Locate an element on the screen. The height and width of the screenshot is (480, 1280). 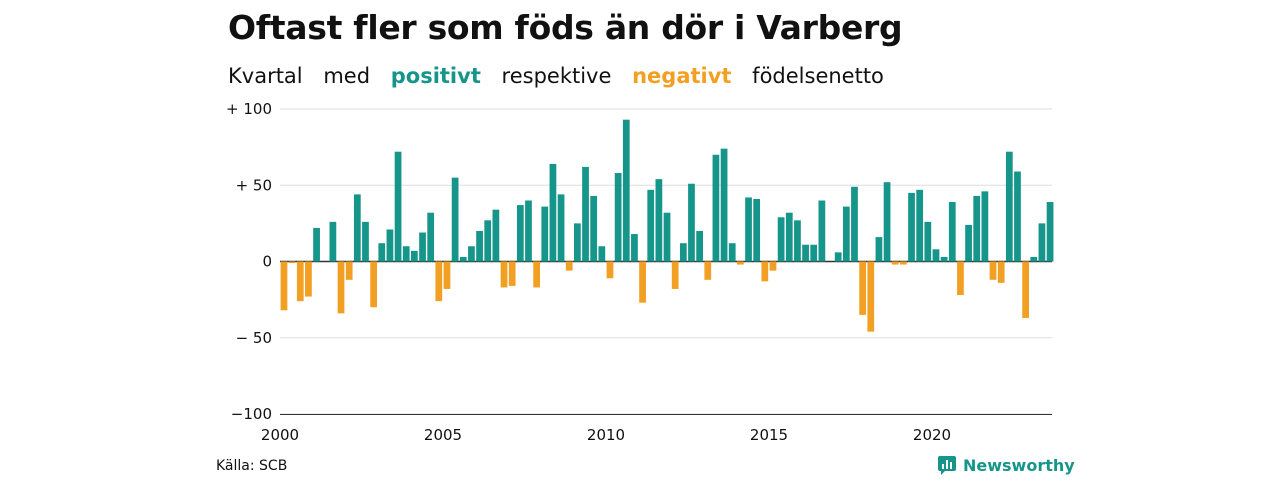
subtitle-word-fodelsenetto: födelsenetto is located at coordinates (818, 76).